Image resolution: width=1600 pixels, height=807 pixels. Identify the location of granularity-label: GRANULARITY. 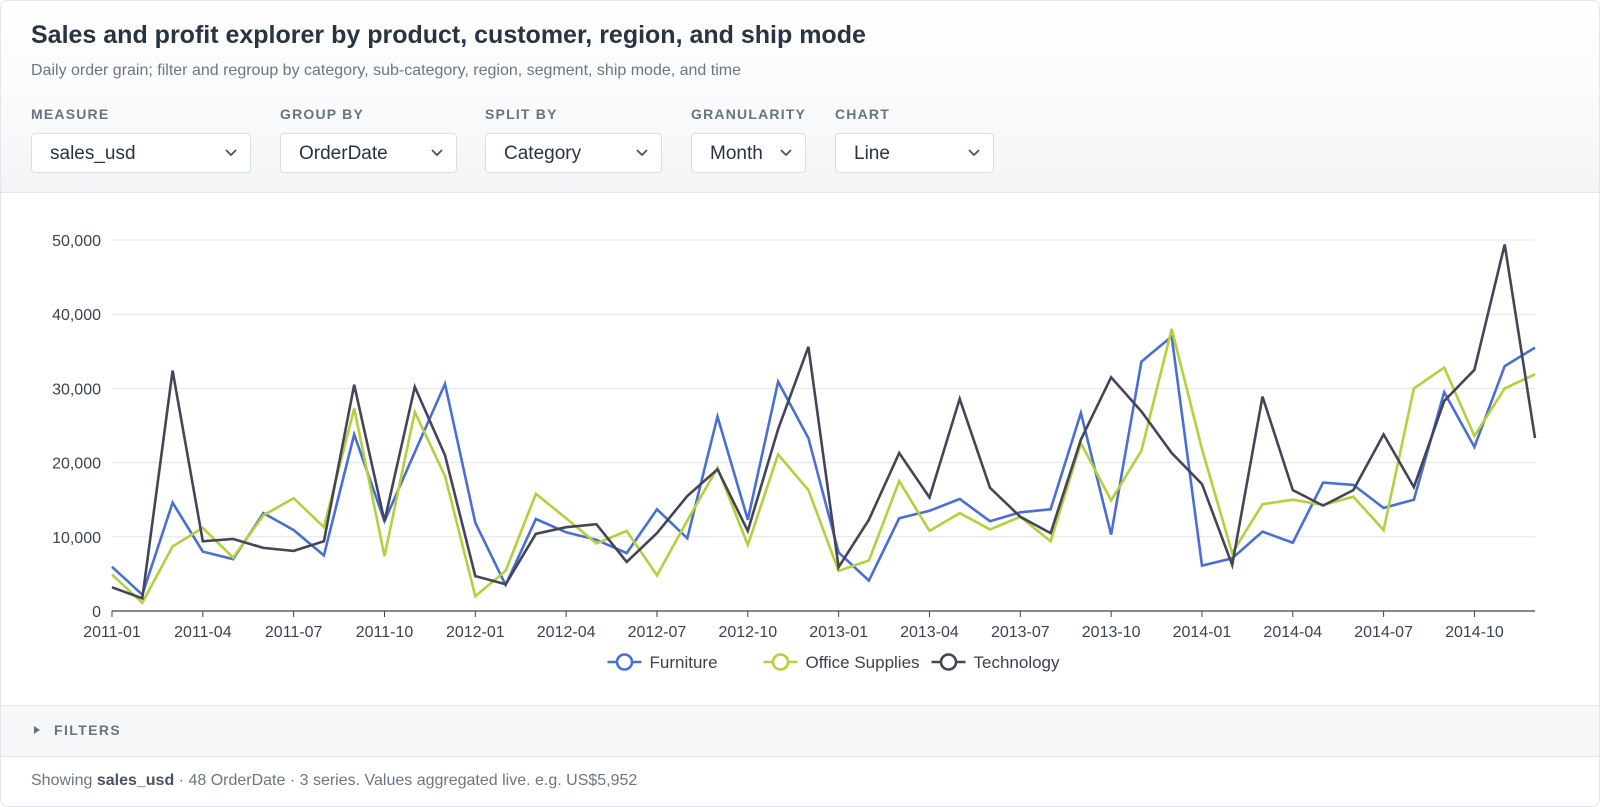
(749, 114).